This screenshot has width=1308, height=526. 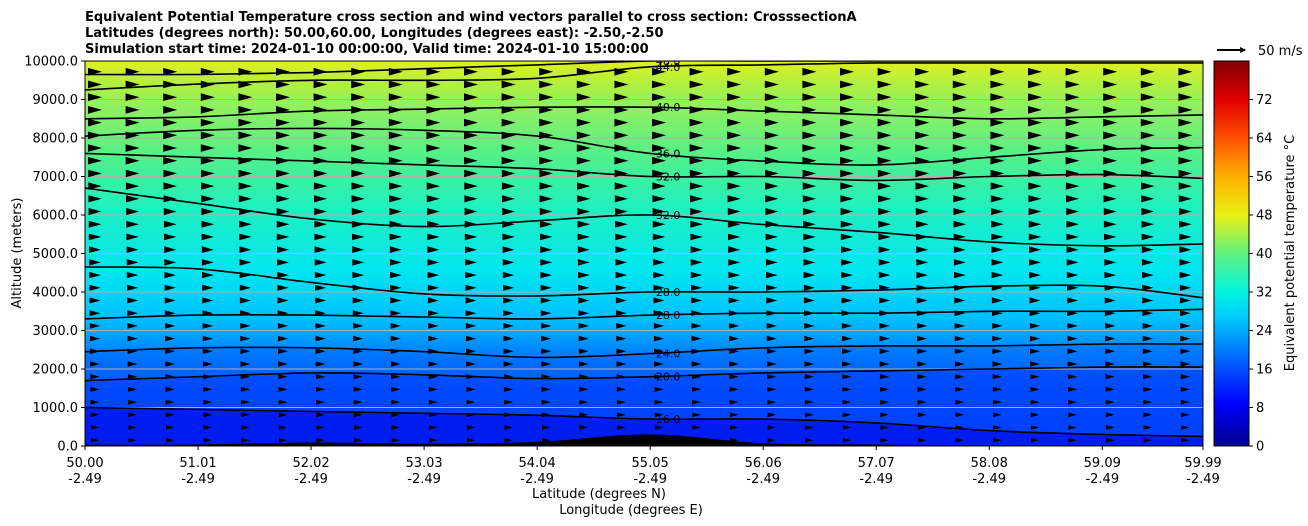 I want to click on y-axis-label: Altitude (meters), so click(x=17, y=253).